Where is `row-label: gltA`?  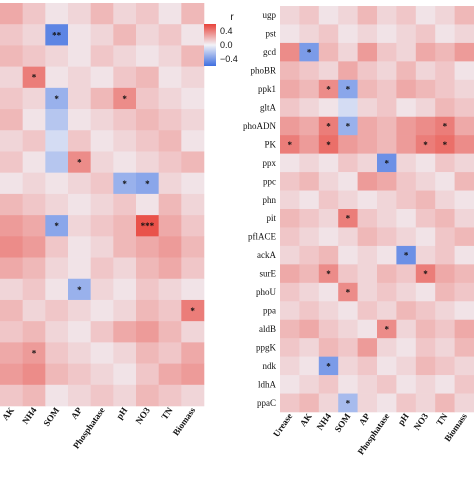 row-label: gltA is located at coordinates (268, 108).